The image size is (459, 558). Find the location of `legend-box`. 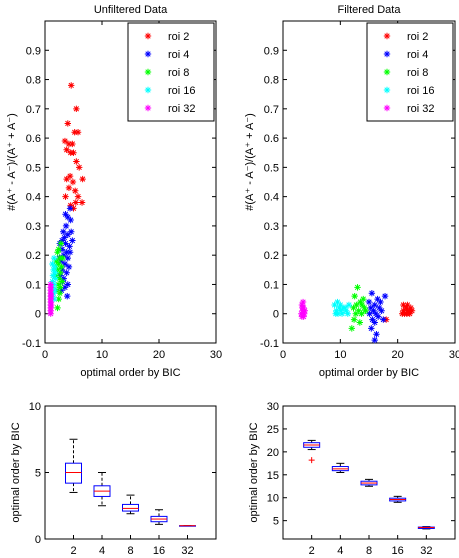

legend-box is located at coordinates (171, 72).